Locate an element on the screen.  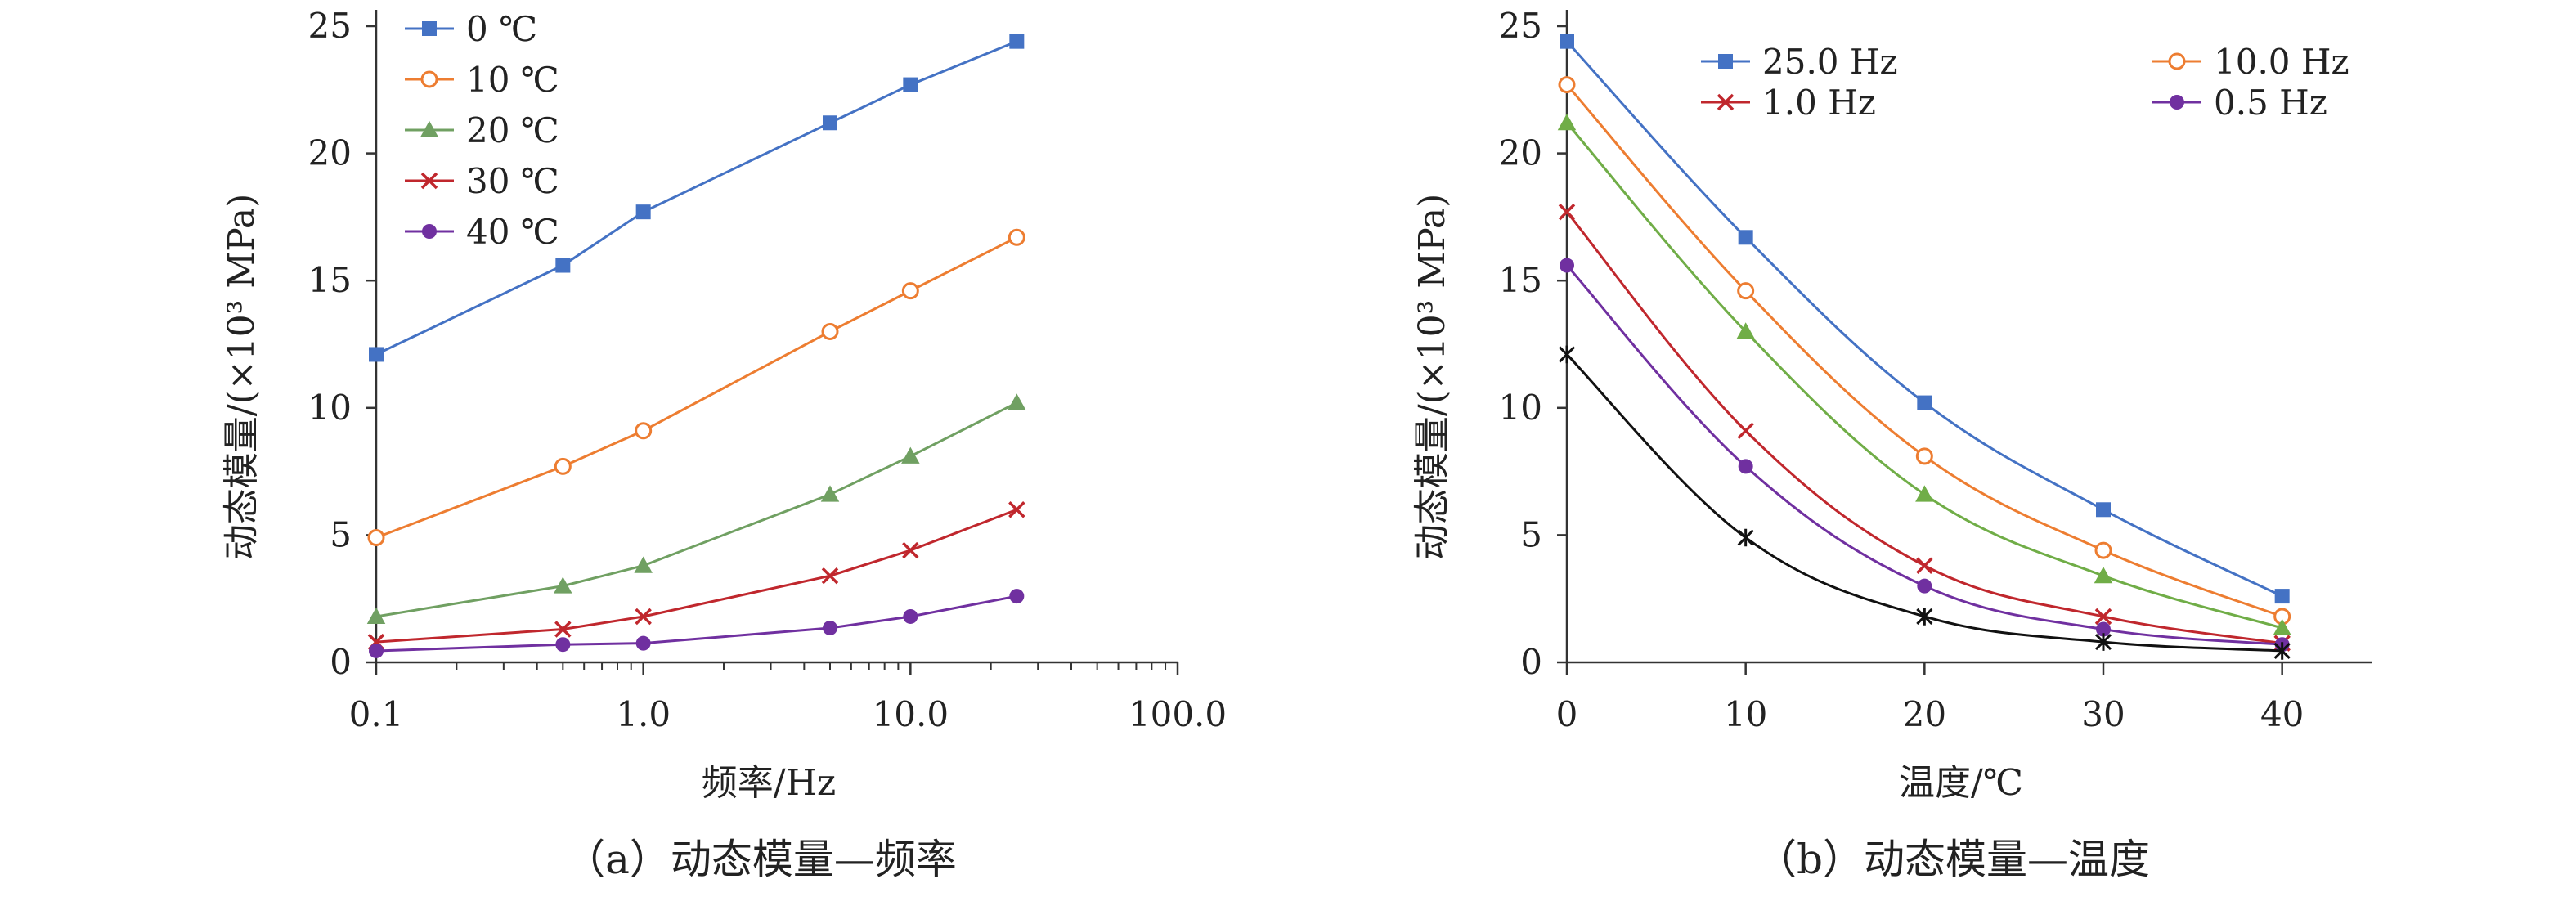
legend-item: 40 ℃ is located at coordinates (482, 232).